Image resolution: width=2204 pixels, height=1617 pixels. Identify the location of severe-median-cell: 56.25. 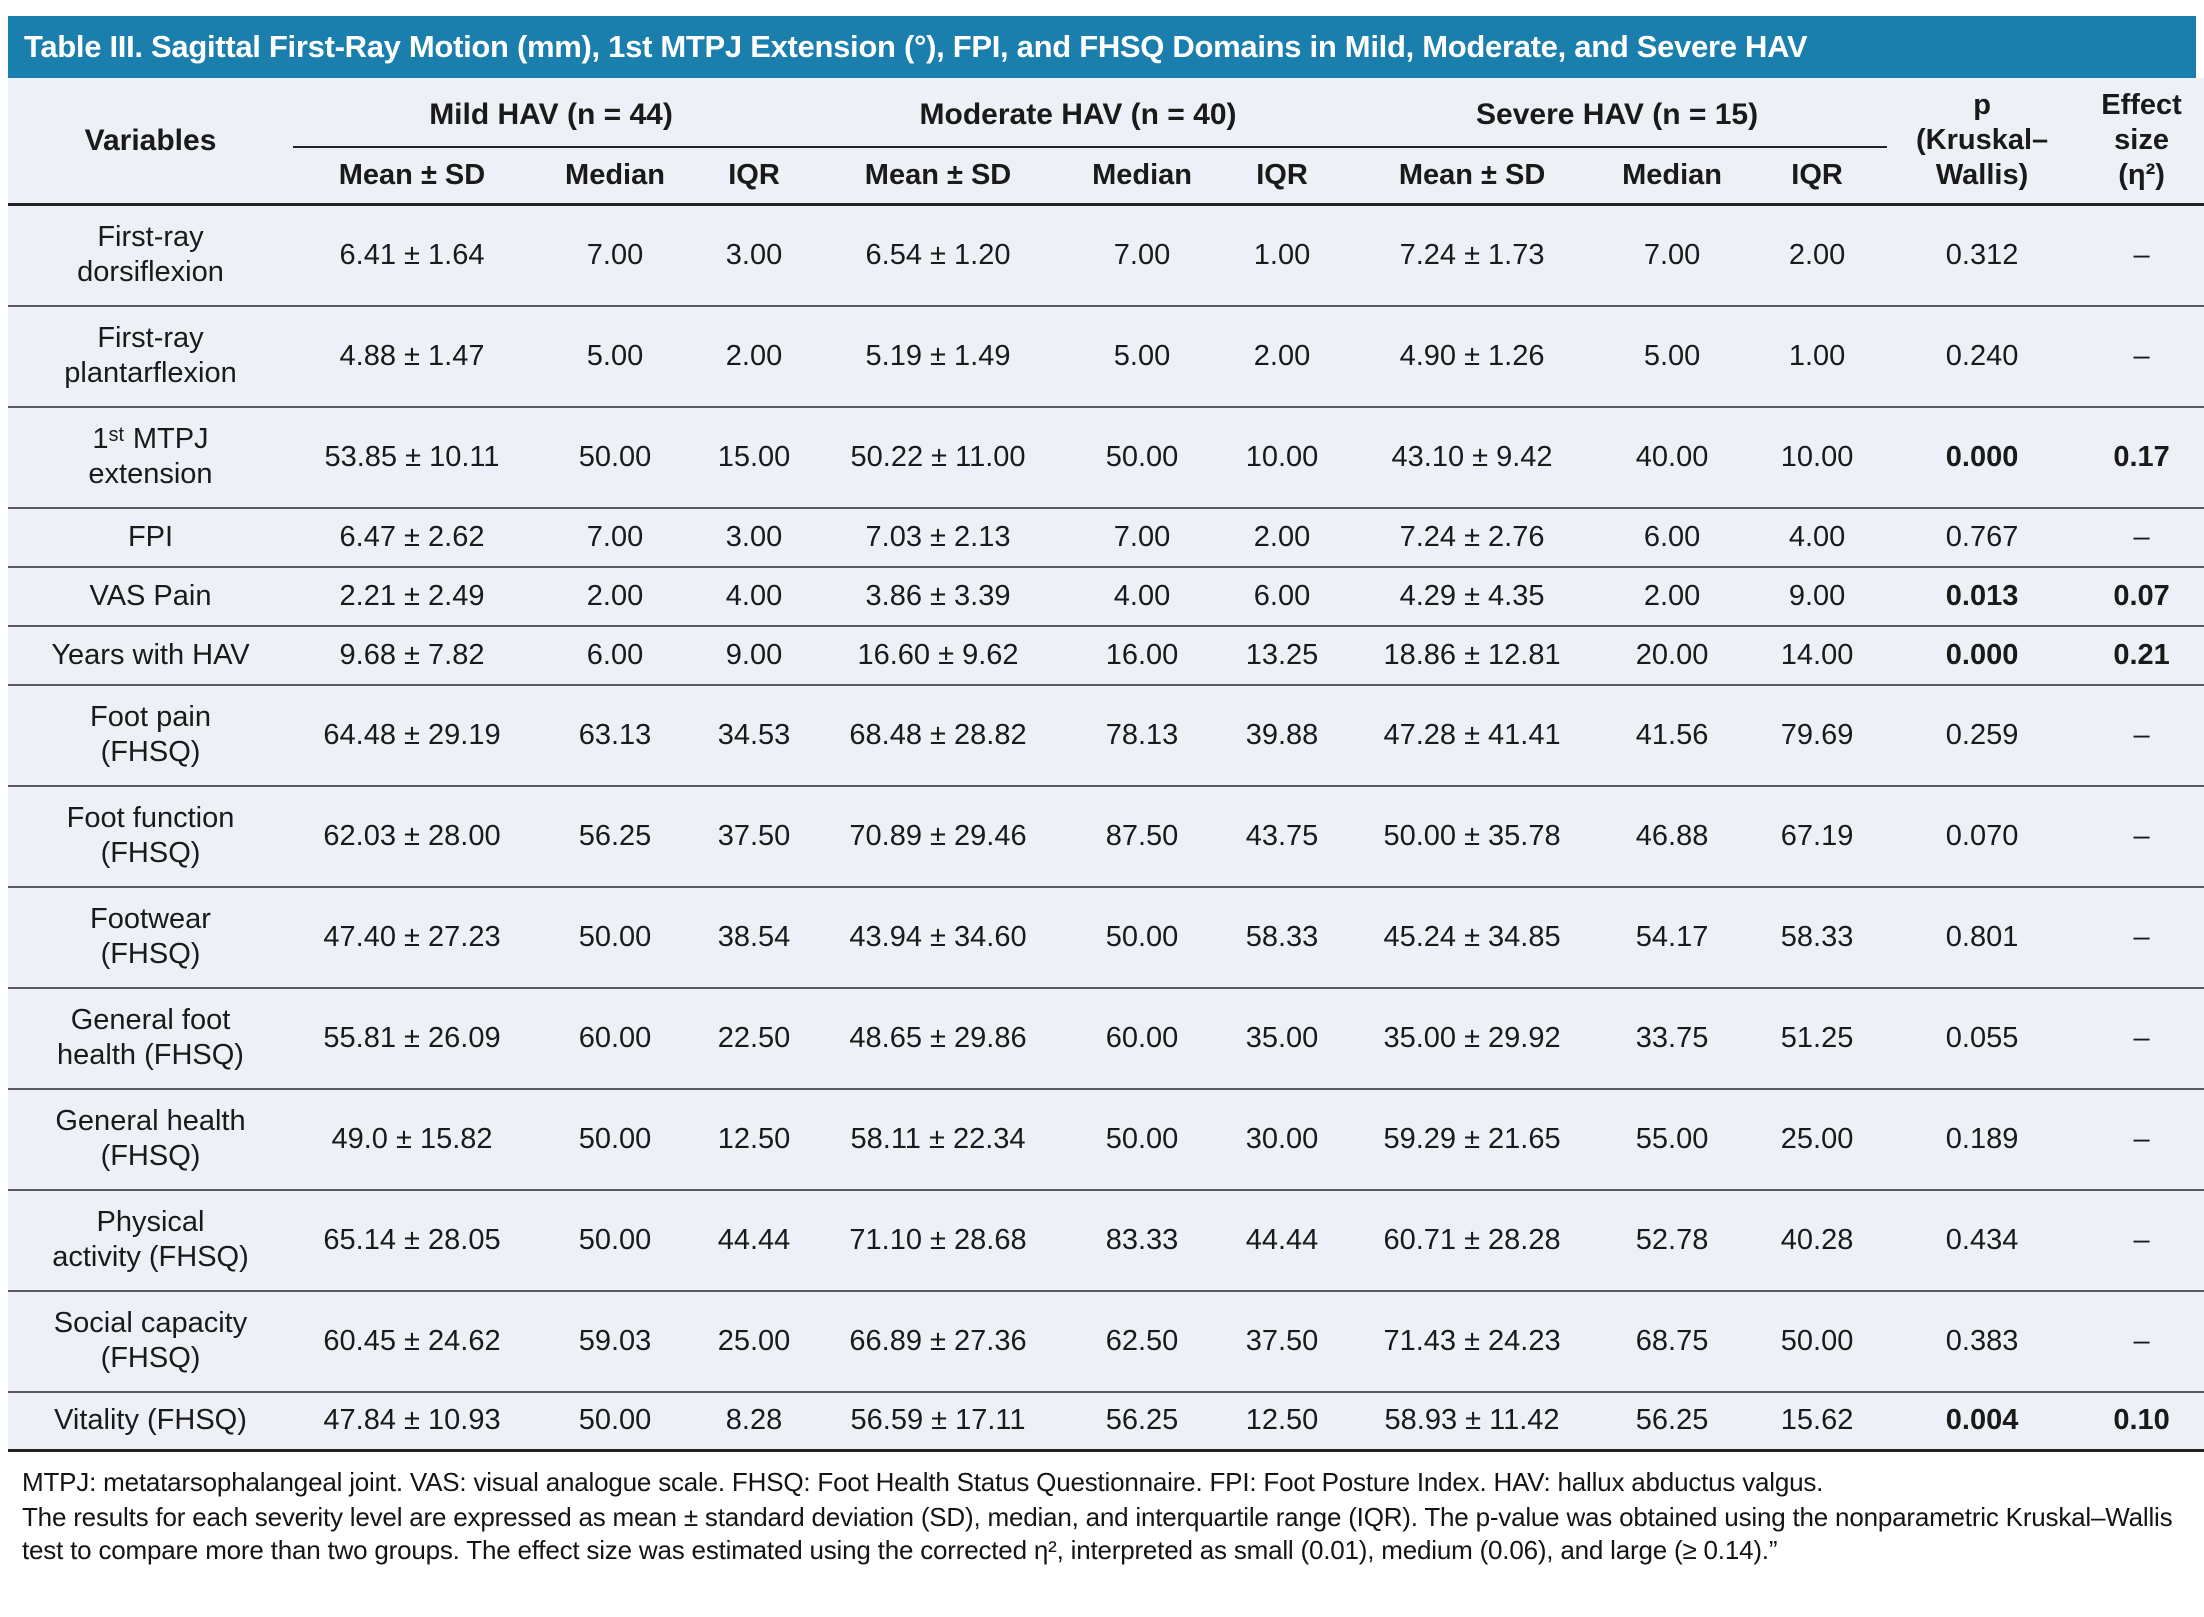
(1672, 1421).